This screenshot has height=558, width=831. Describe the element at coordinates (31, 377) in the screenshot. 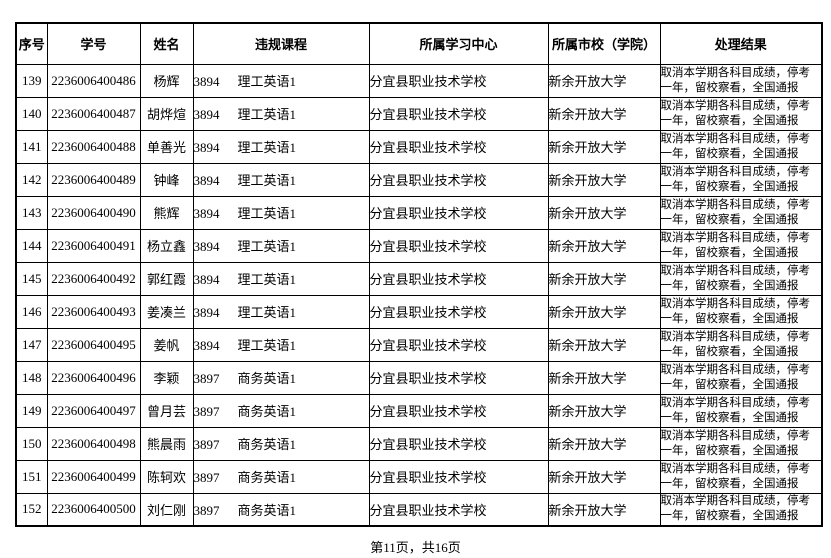

I see `cell-no: 148` at that location.